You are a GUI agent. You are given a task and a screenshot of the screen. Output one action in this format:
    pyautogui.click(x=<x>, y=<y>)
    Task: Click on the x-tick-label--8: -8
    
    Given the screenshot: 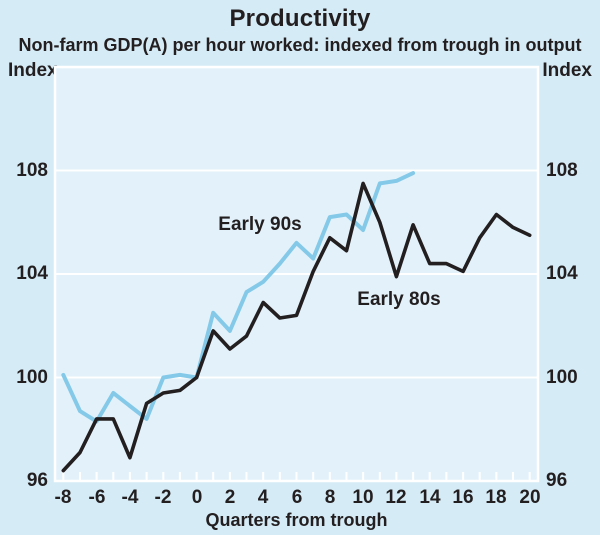 What is the action you would take?
    pyautogui.click(x=63, y=497)
    